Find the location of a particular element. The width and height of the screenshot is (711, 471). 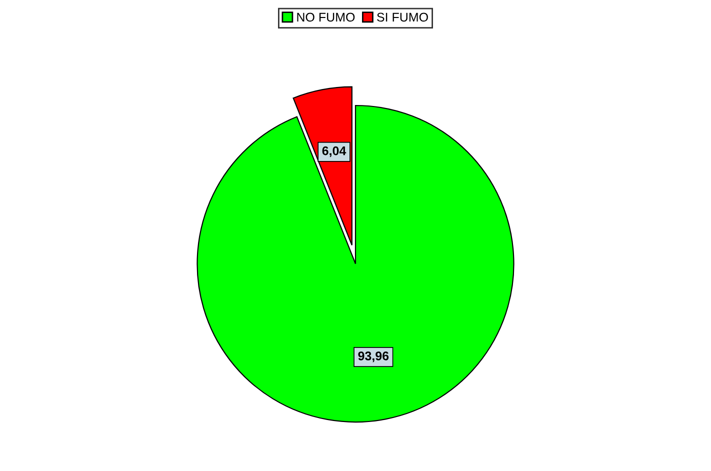

legend-label: NO FUMO is located at coordinates (326, 17).